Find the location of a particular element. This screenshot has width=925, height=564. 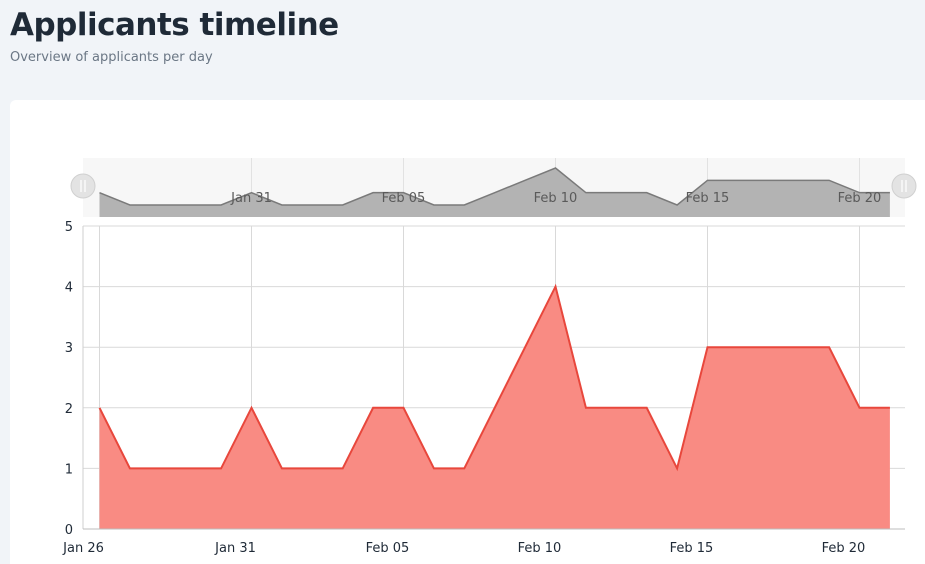

y-tick-label: 1 is located at coordinates (69, 469).